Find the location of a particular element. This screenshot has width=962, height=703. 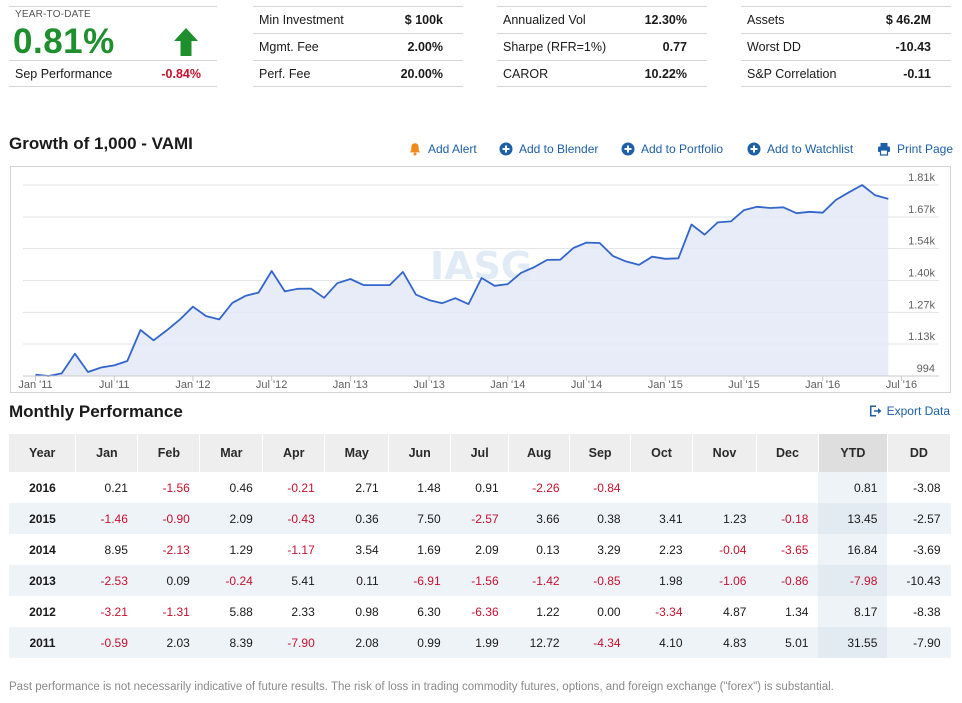

value-cell: -3.65 is located at coordinates (795, 549).